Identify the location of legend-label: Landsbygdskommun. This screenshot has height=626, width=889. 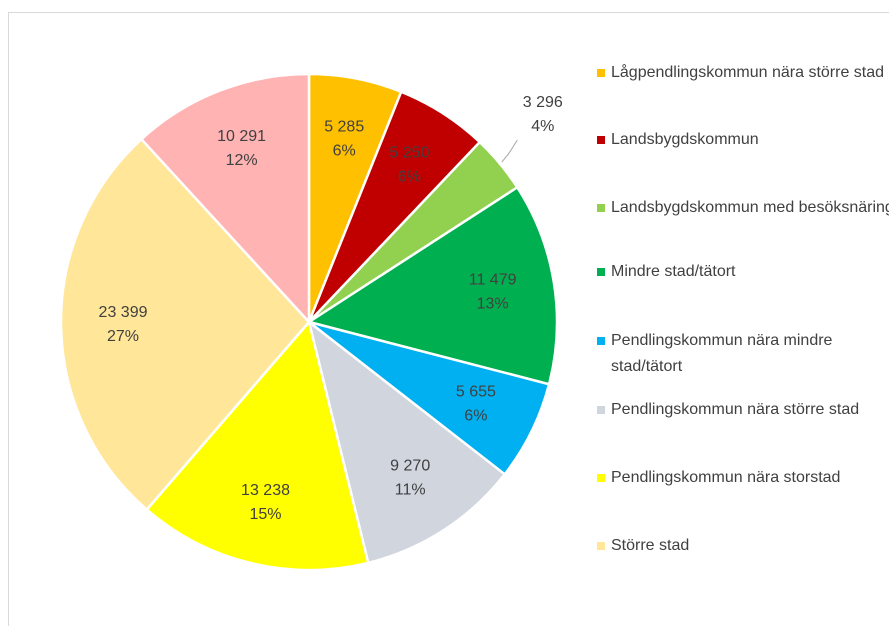
(685, 139).